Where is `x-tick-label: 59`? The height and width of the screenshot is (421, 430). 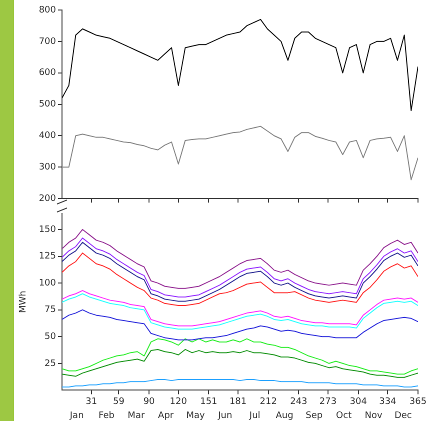
x-tick-label: 59 is located at coordinates (119, 401).